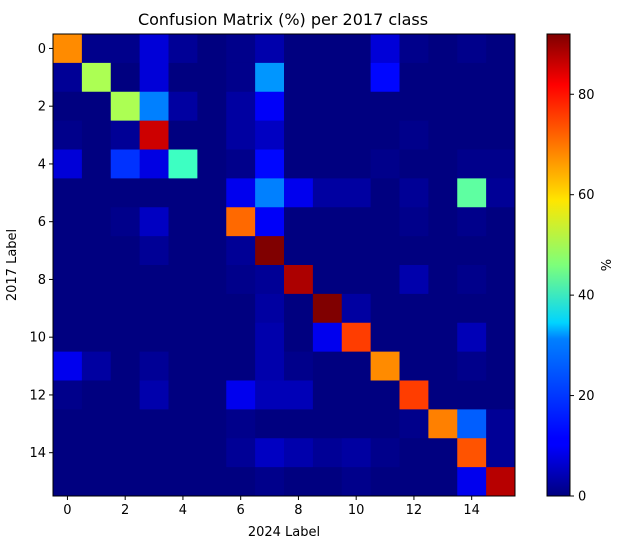 Image resolution: width=631 pixels, height=547 pixels. What do you see at coordinates (414, 510) in the screenshot?
I see `x-tick-label: 12` at bounding box center [414, 510].